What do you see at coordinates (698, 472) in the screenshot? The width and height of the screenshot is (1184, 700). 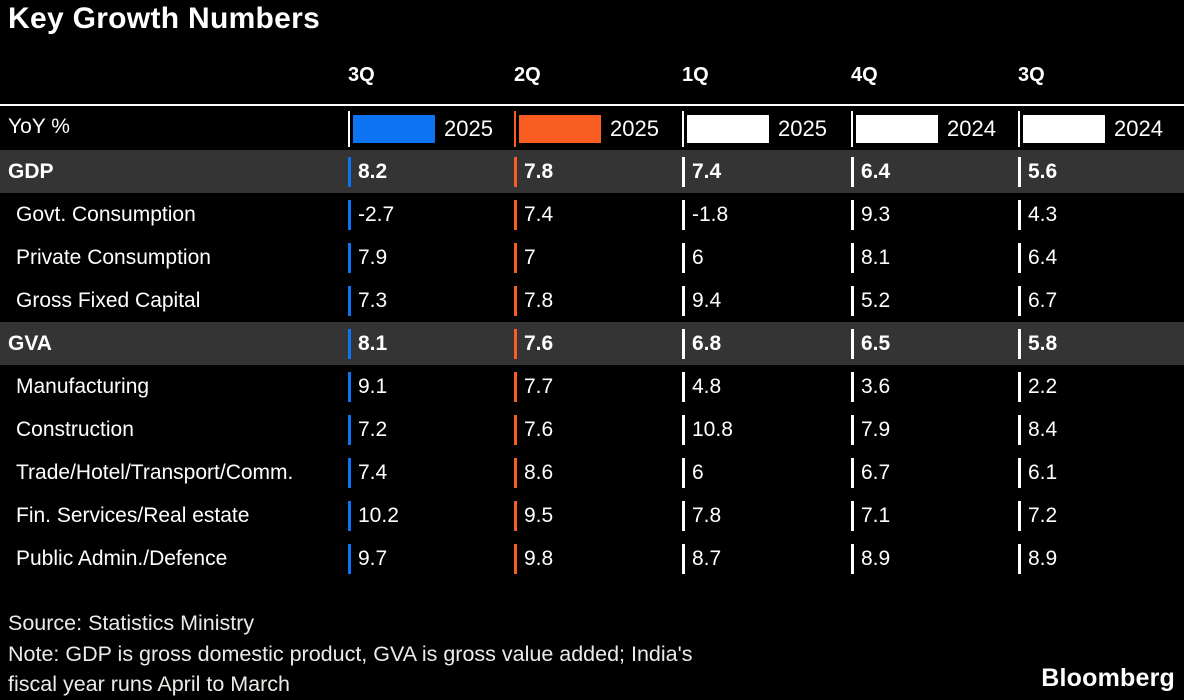 I see `value-text: 6` at bounding box center [698, 472].